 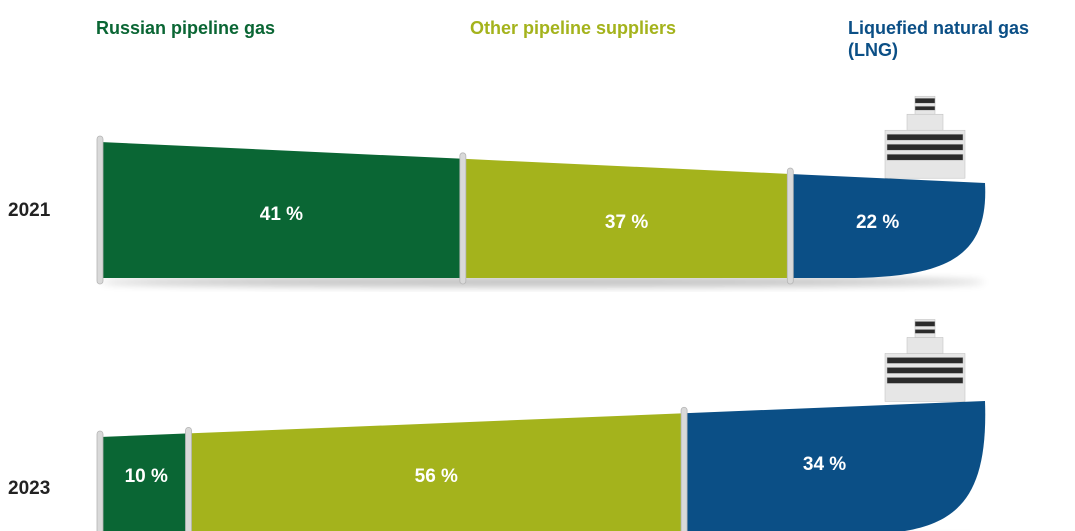 What do you see at coordinates (925, 360) in the screenshot?
I see `ship-funnel-2023` at bounding box center [925, 360].